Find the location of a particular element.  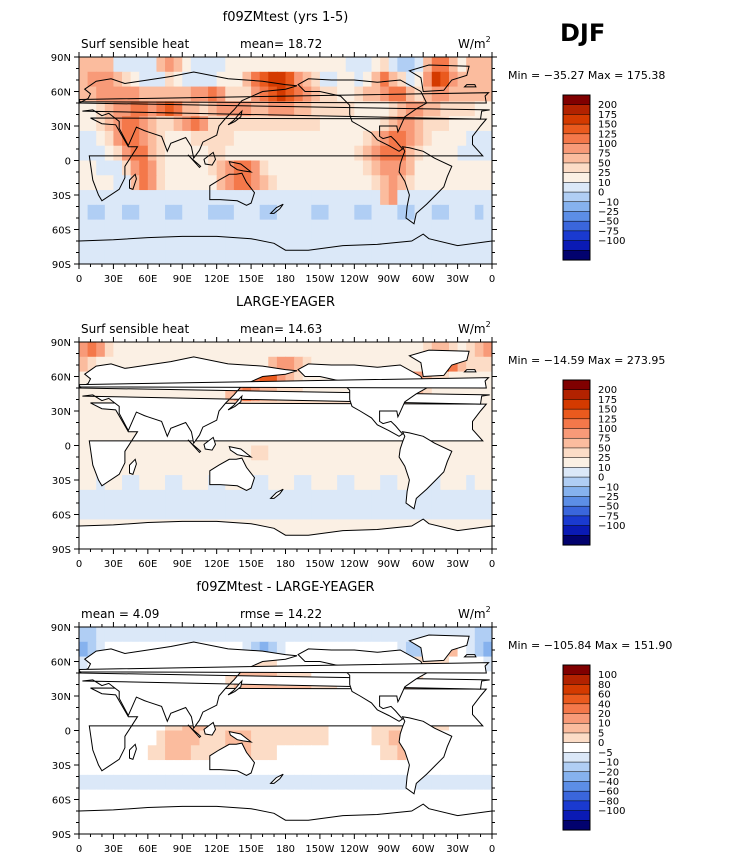

colorbar-label: 125 is located at coordinates (607, 419).